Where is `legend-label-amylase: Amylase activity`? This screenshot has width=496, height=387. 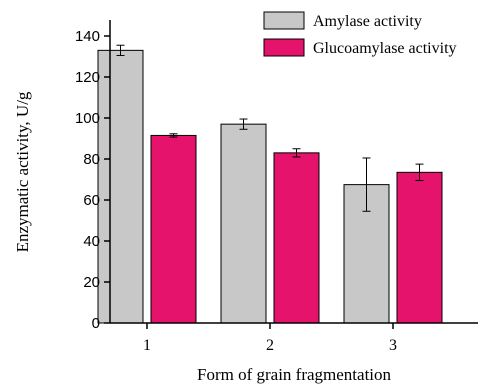 legend-label-amylase: Amylase activity is located at coordinates (367, 21).